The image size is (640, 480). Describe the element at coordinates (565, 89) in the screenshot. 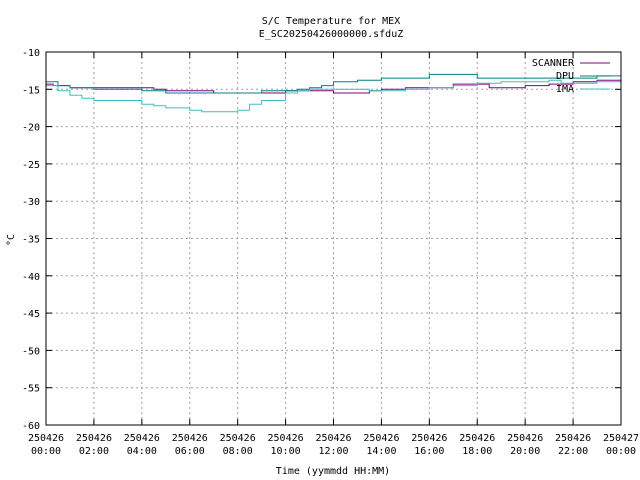

I see `legend-label-ima: IMA` at that location.